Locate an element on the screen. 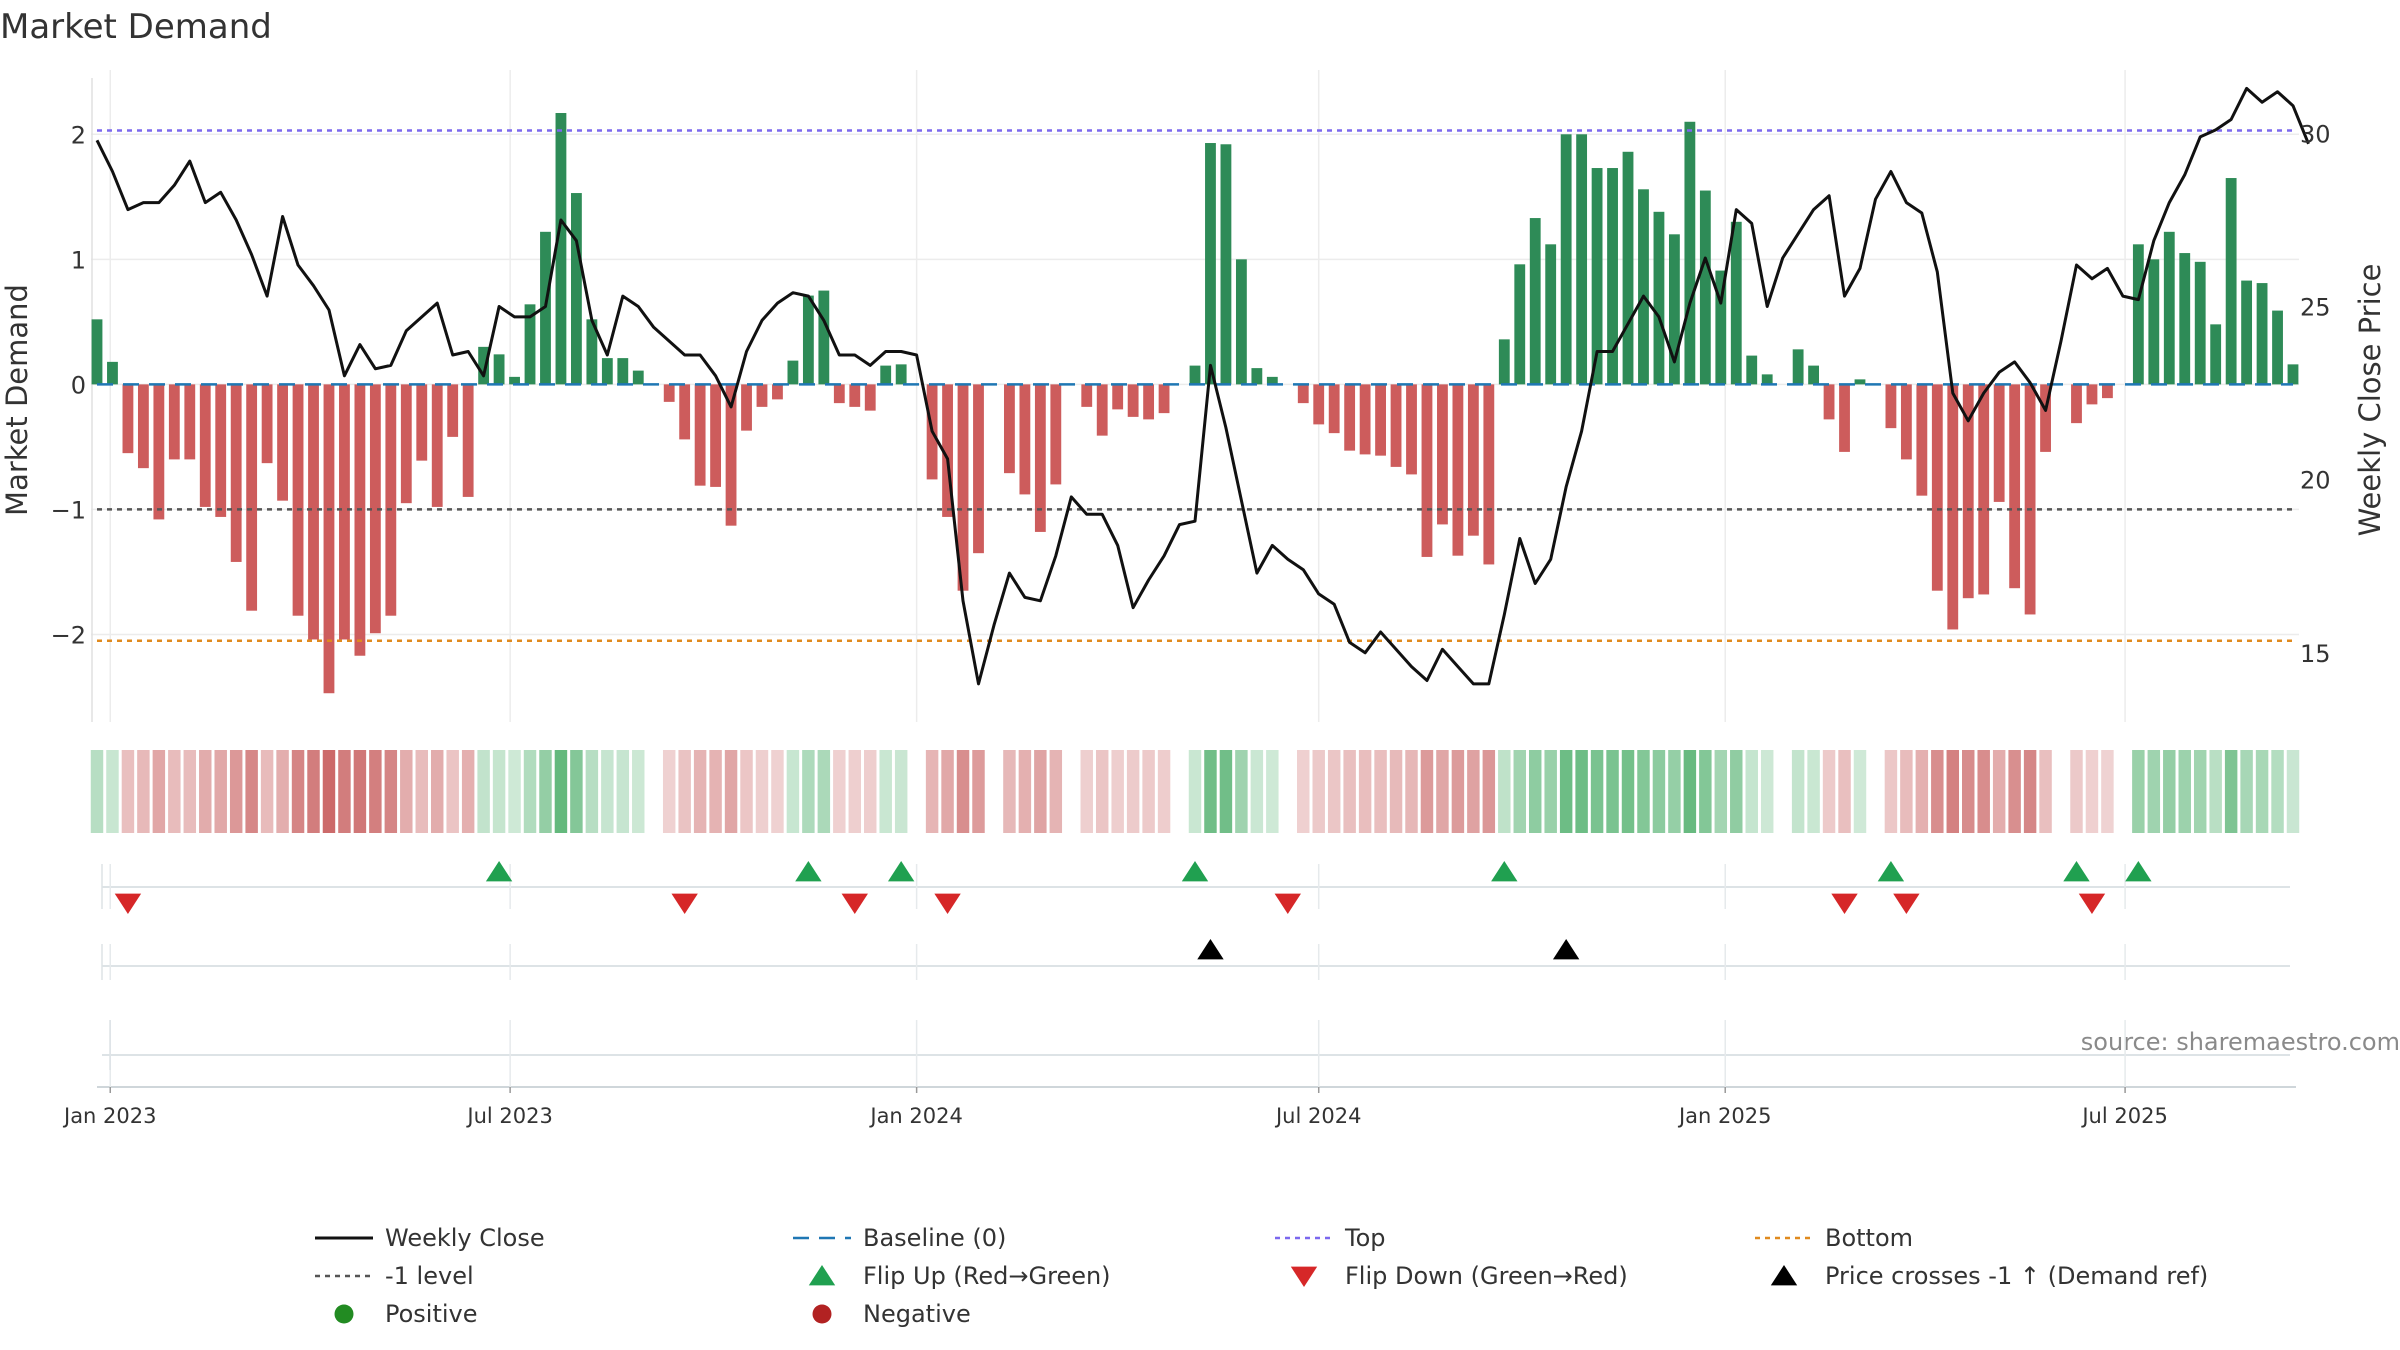 Image resolution: width=2400 pixels, height=1350 pixels. source-note: source: sharemaestro.com is located at coordinates (2240, 1042).